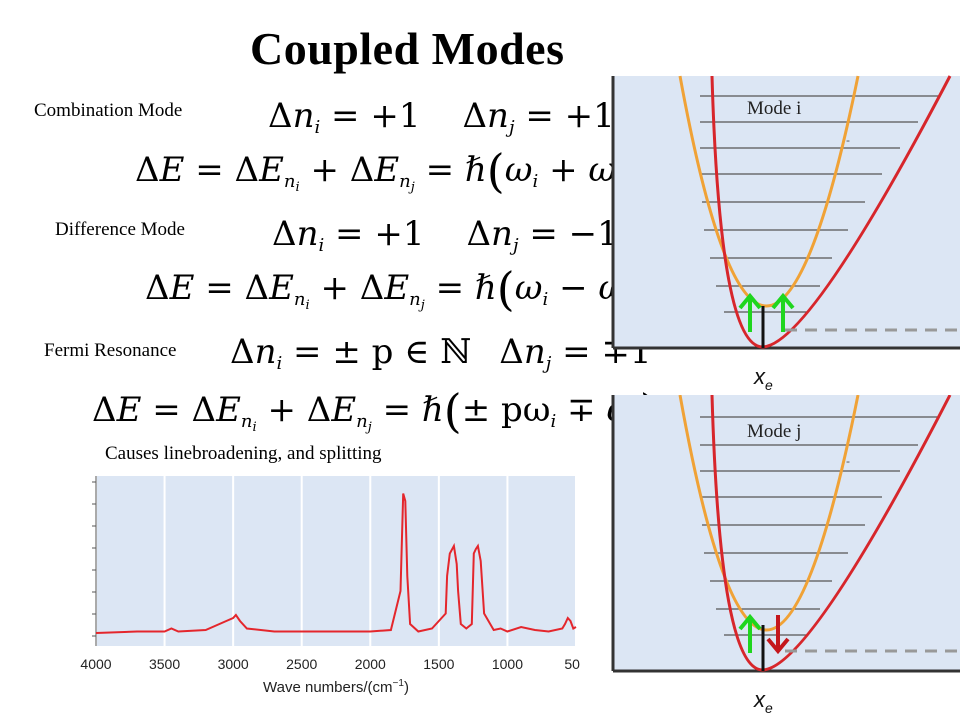 Image resolution: width=960 pixels, height=720 pixels. What do you see at coordinates (763, 701) in the screenshot?
I see `mode-j-xe-label: xe` at bounding box center [763, 701].